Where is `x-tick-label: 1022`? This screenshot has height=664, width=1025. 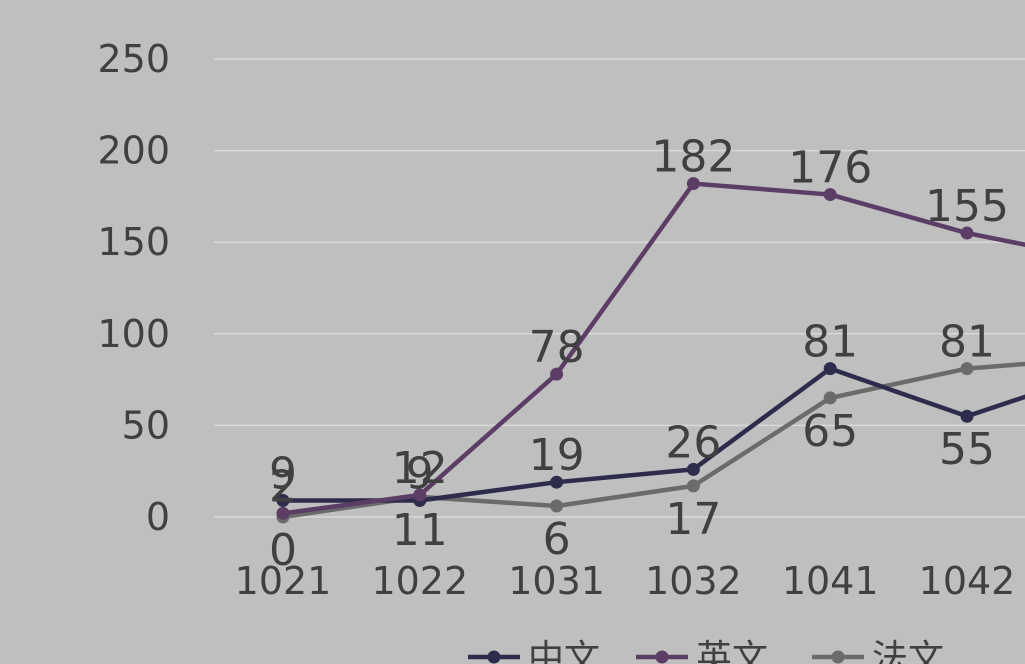 x-tick-label: 1022 is located at coordinates (419, 581).